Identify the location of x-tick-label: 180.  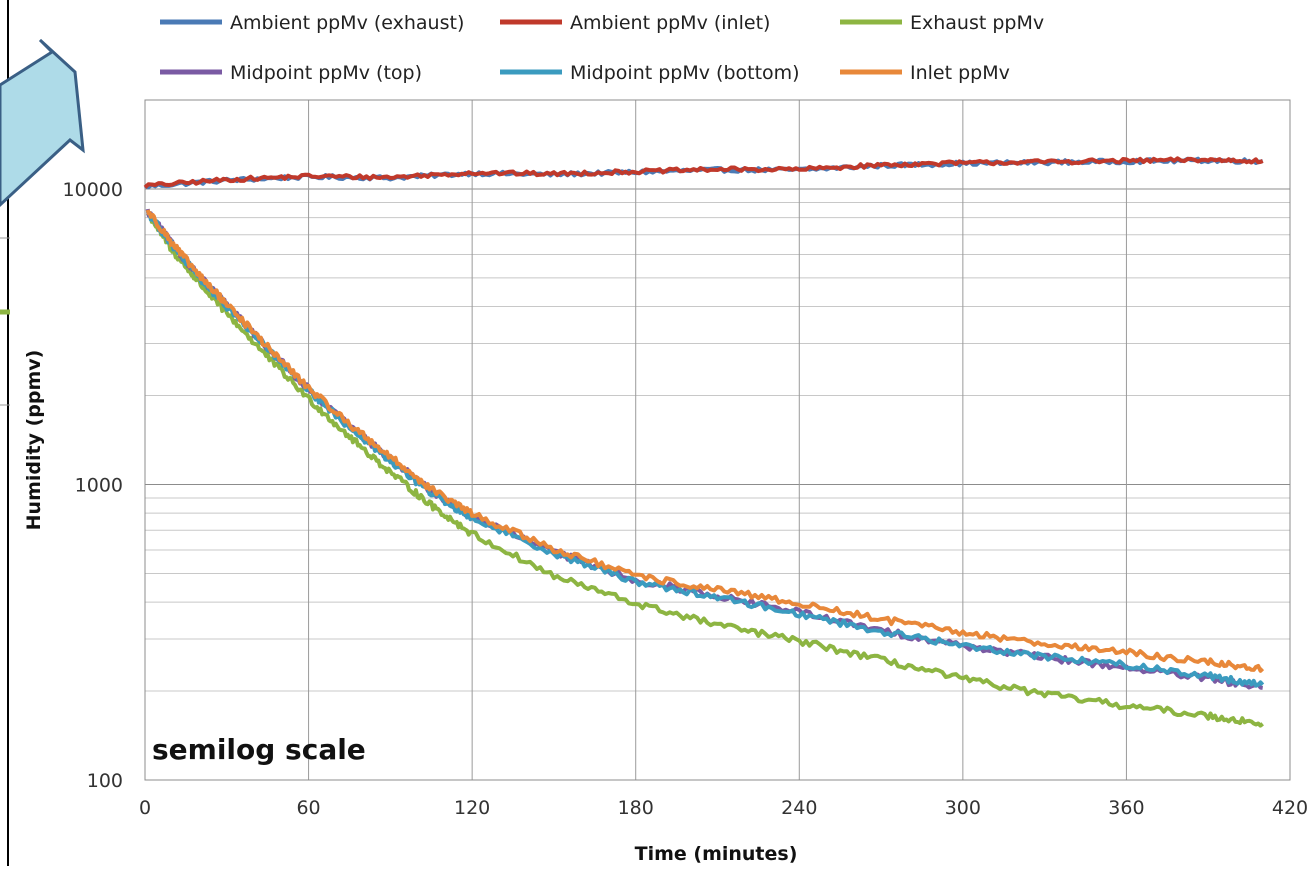
(636, 808).